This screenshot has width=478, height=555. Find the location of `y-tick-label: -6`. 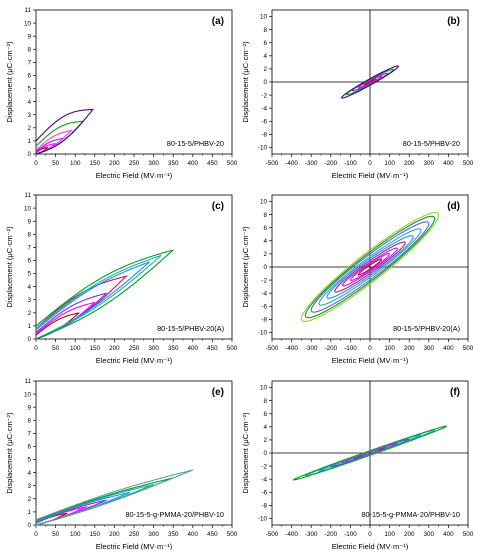

y-tick-label: -6 is located at coordinates (264, 492).